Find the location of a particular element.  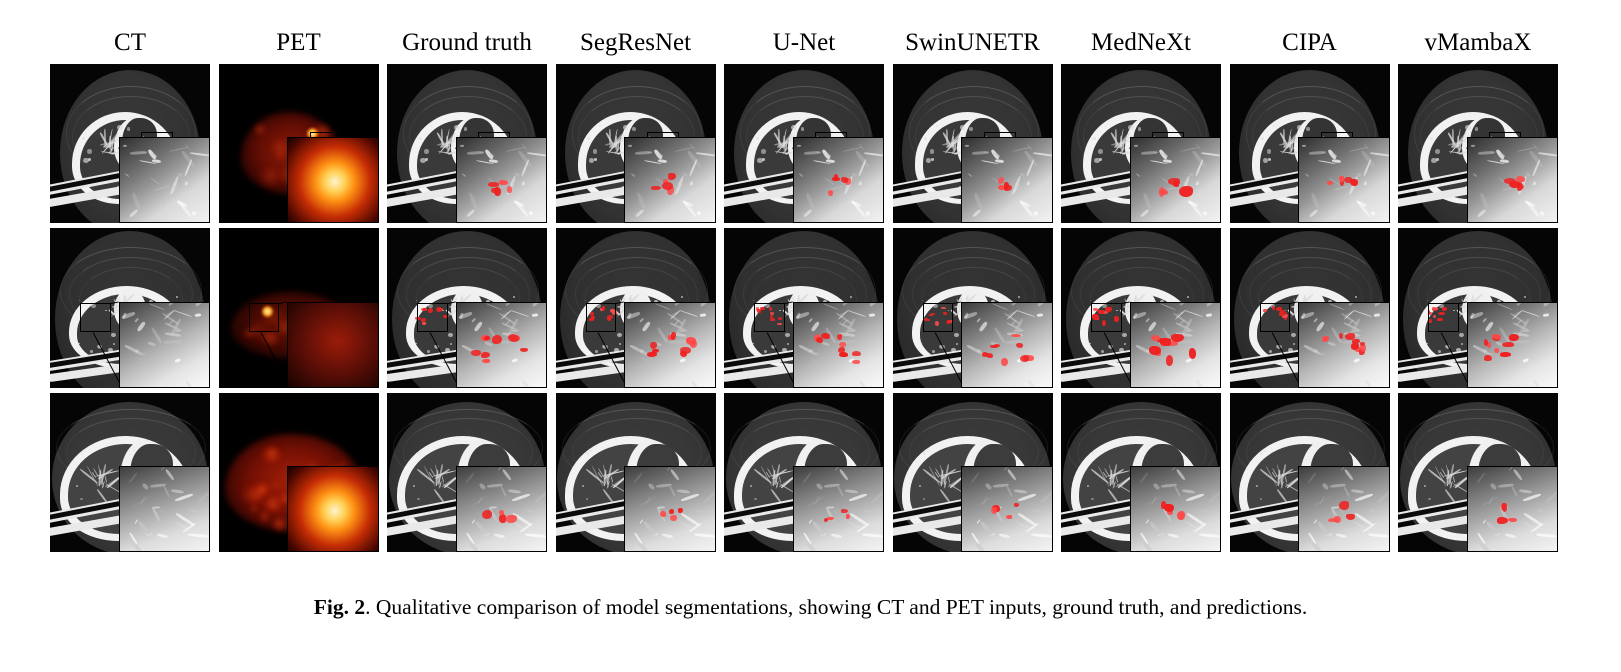

caption-label: Fig. 2 is located at coordinates (339, 607).